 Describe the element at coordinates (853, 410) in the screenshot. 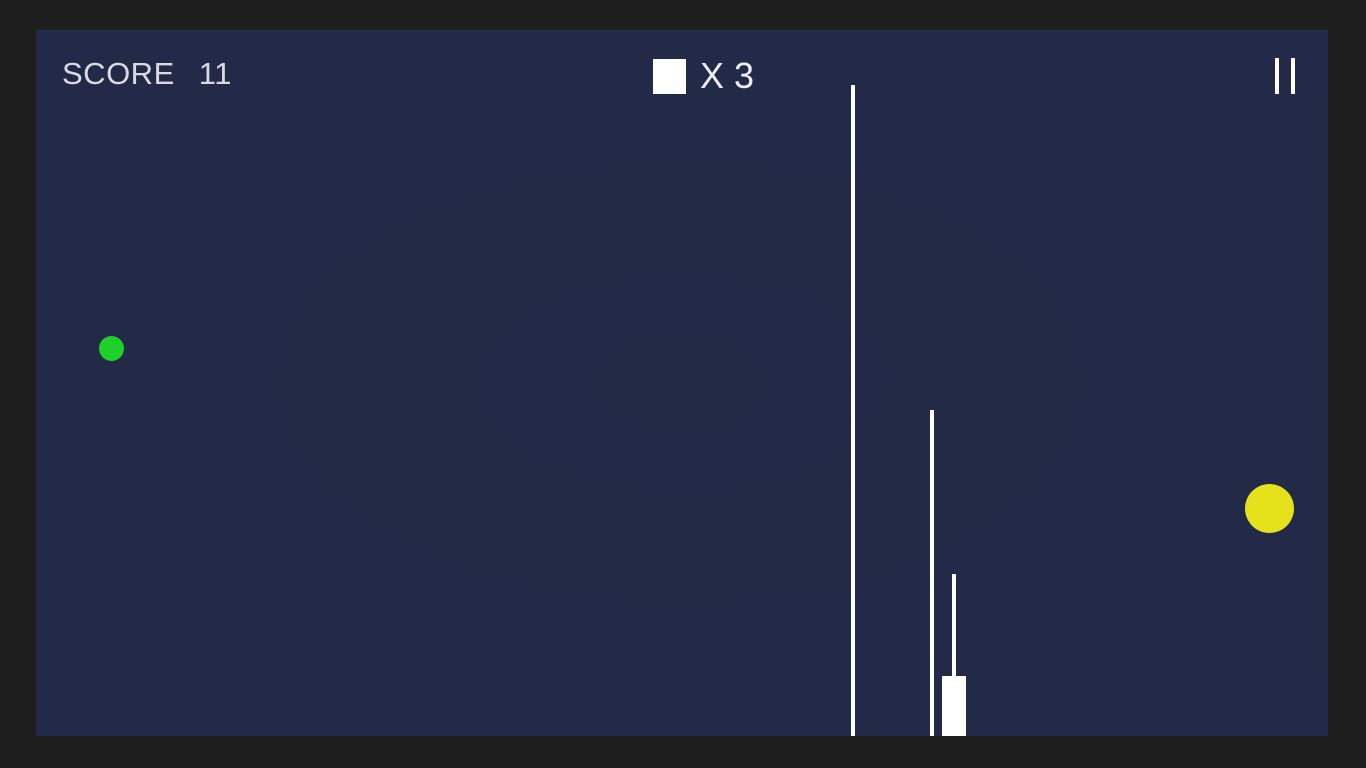

I see `tall-barrier` at that location.